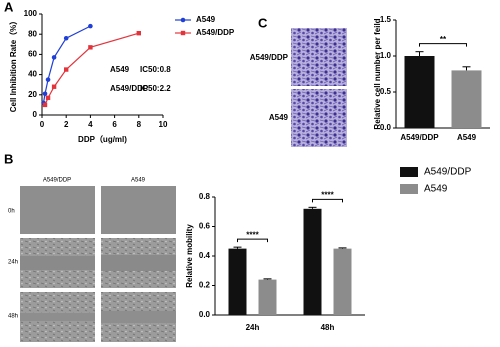 Image resolution: width=500 pixels, height=347 pixels. What do you see at coordinates (42, 124) in the screenshot?
I see `x-tick-label: 0` at bounding box center [42, 124].